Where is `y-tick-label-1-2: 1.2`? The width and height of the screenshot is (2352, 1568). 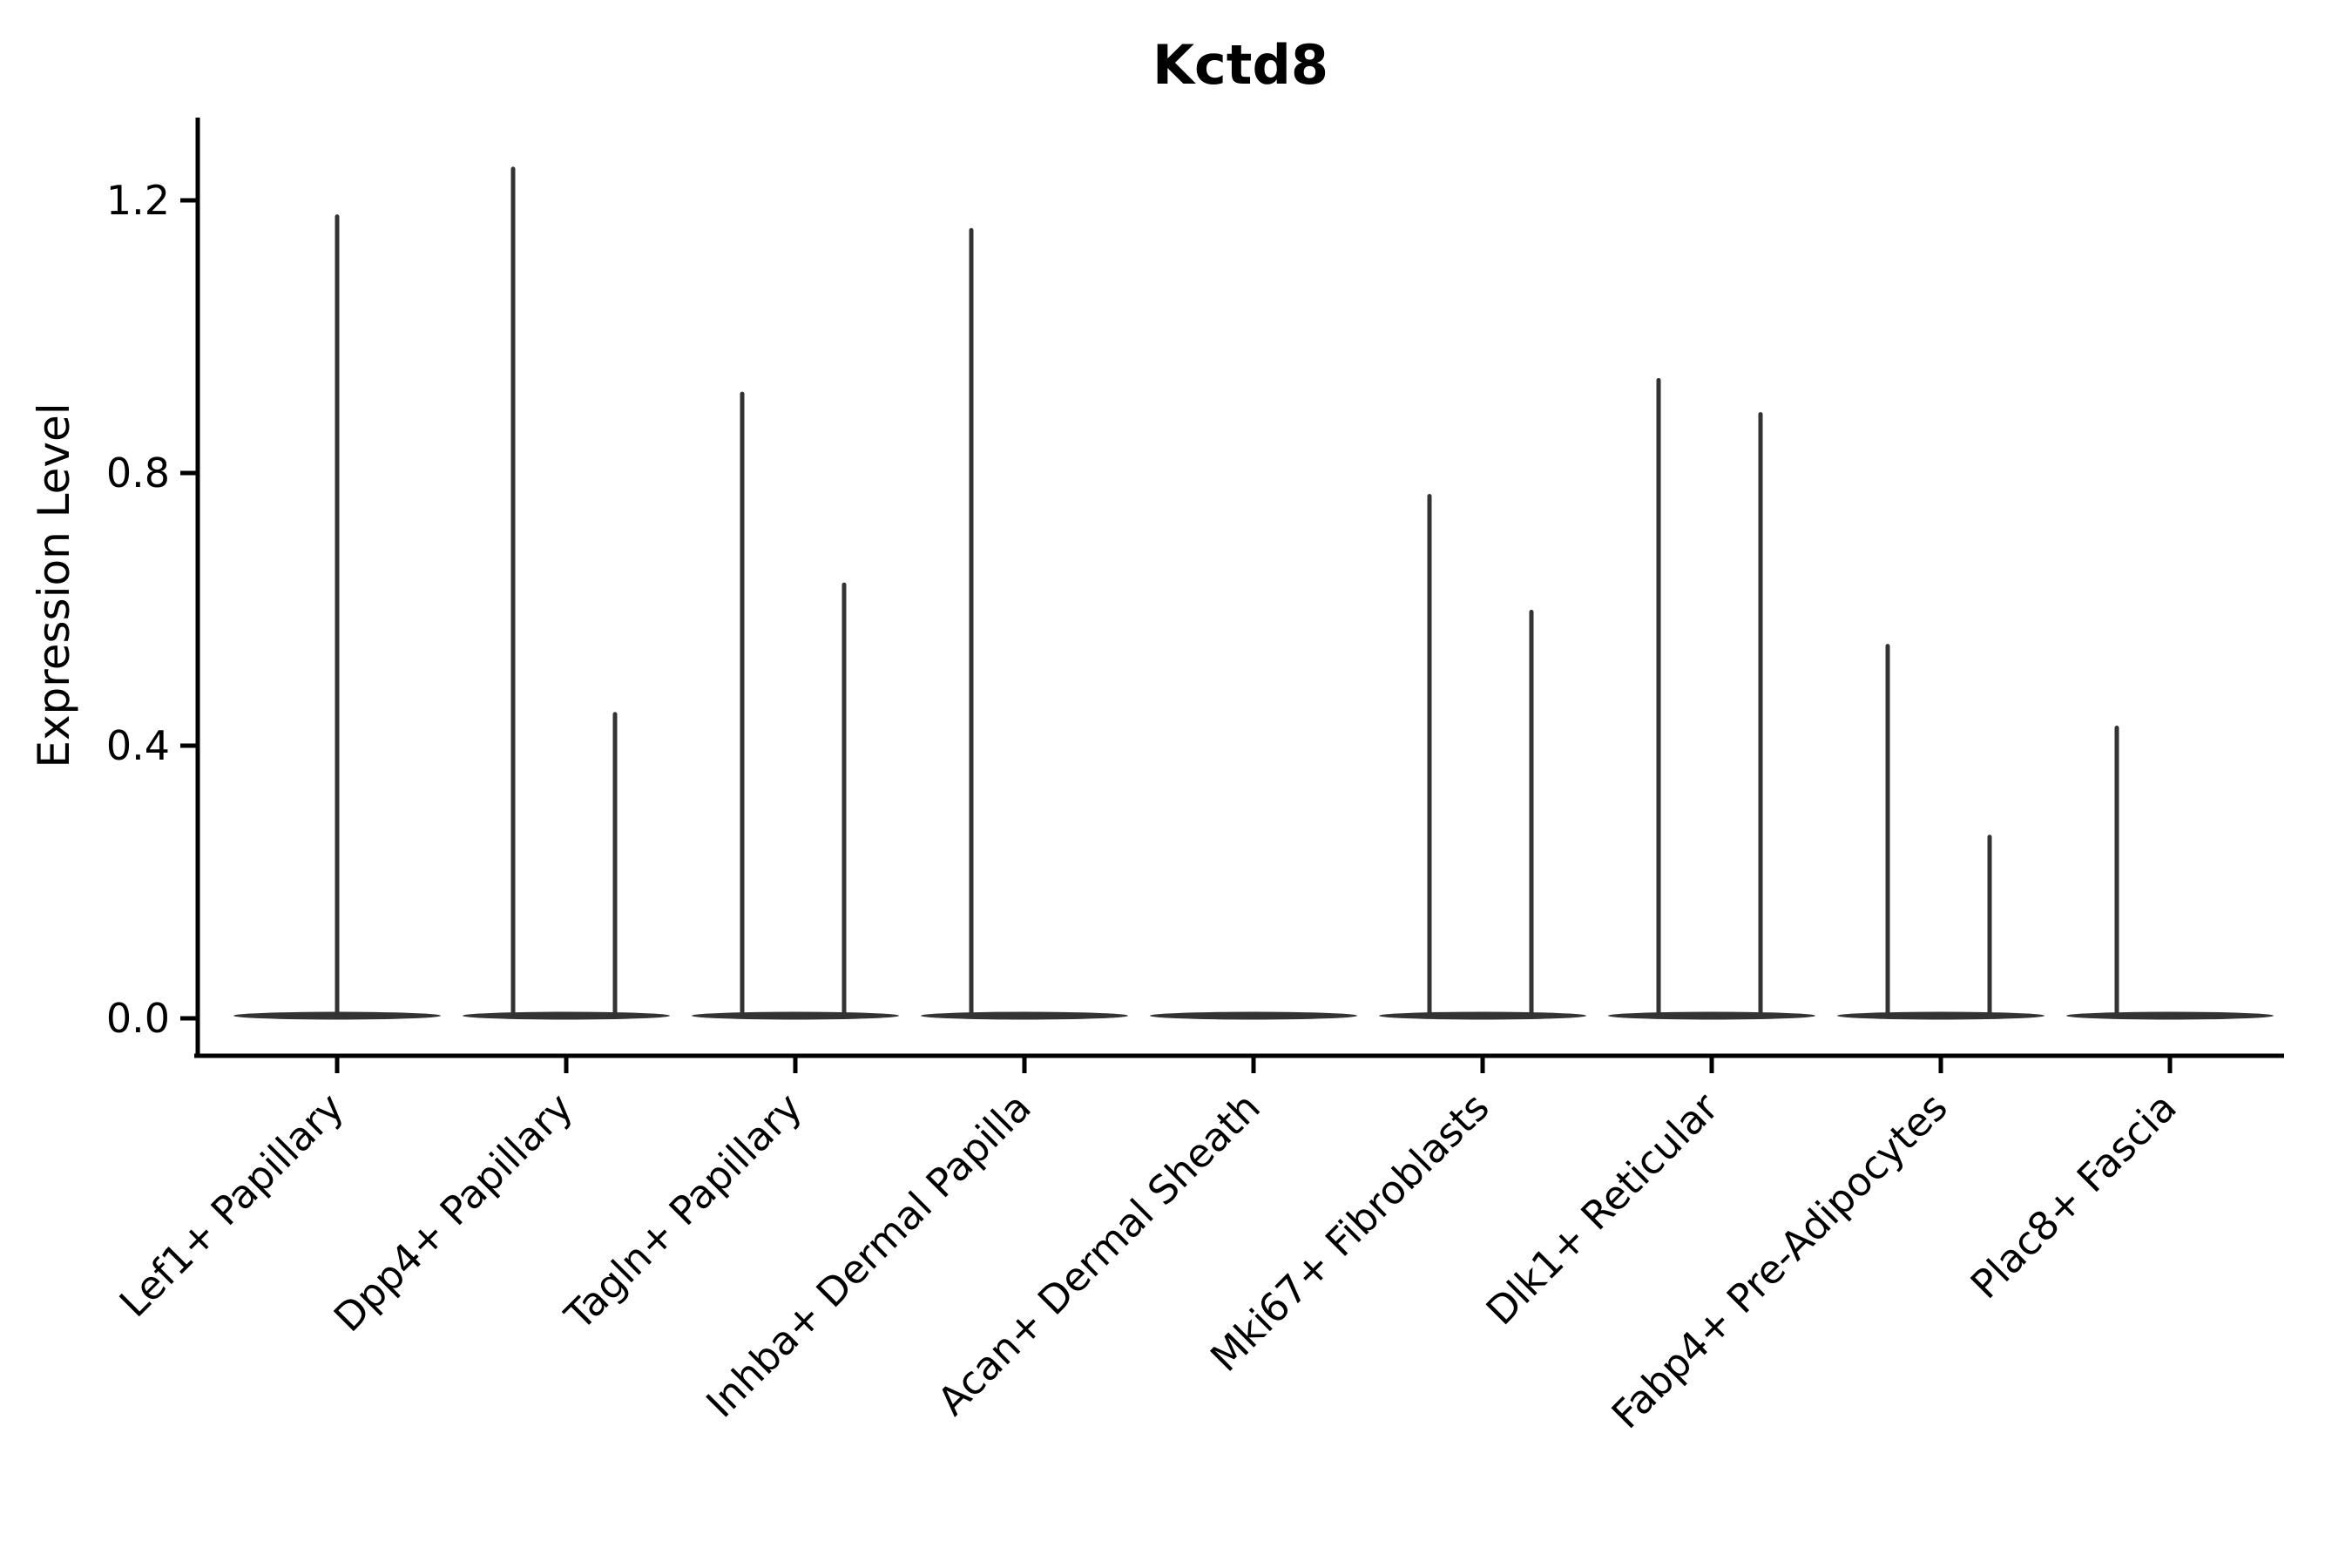
y-tick-label-1-2: 1.2 is located at coordinates (138, 200).